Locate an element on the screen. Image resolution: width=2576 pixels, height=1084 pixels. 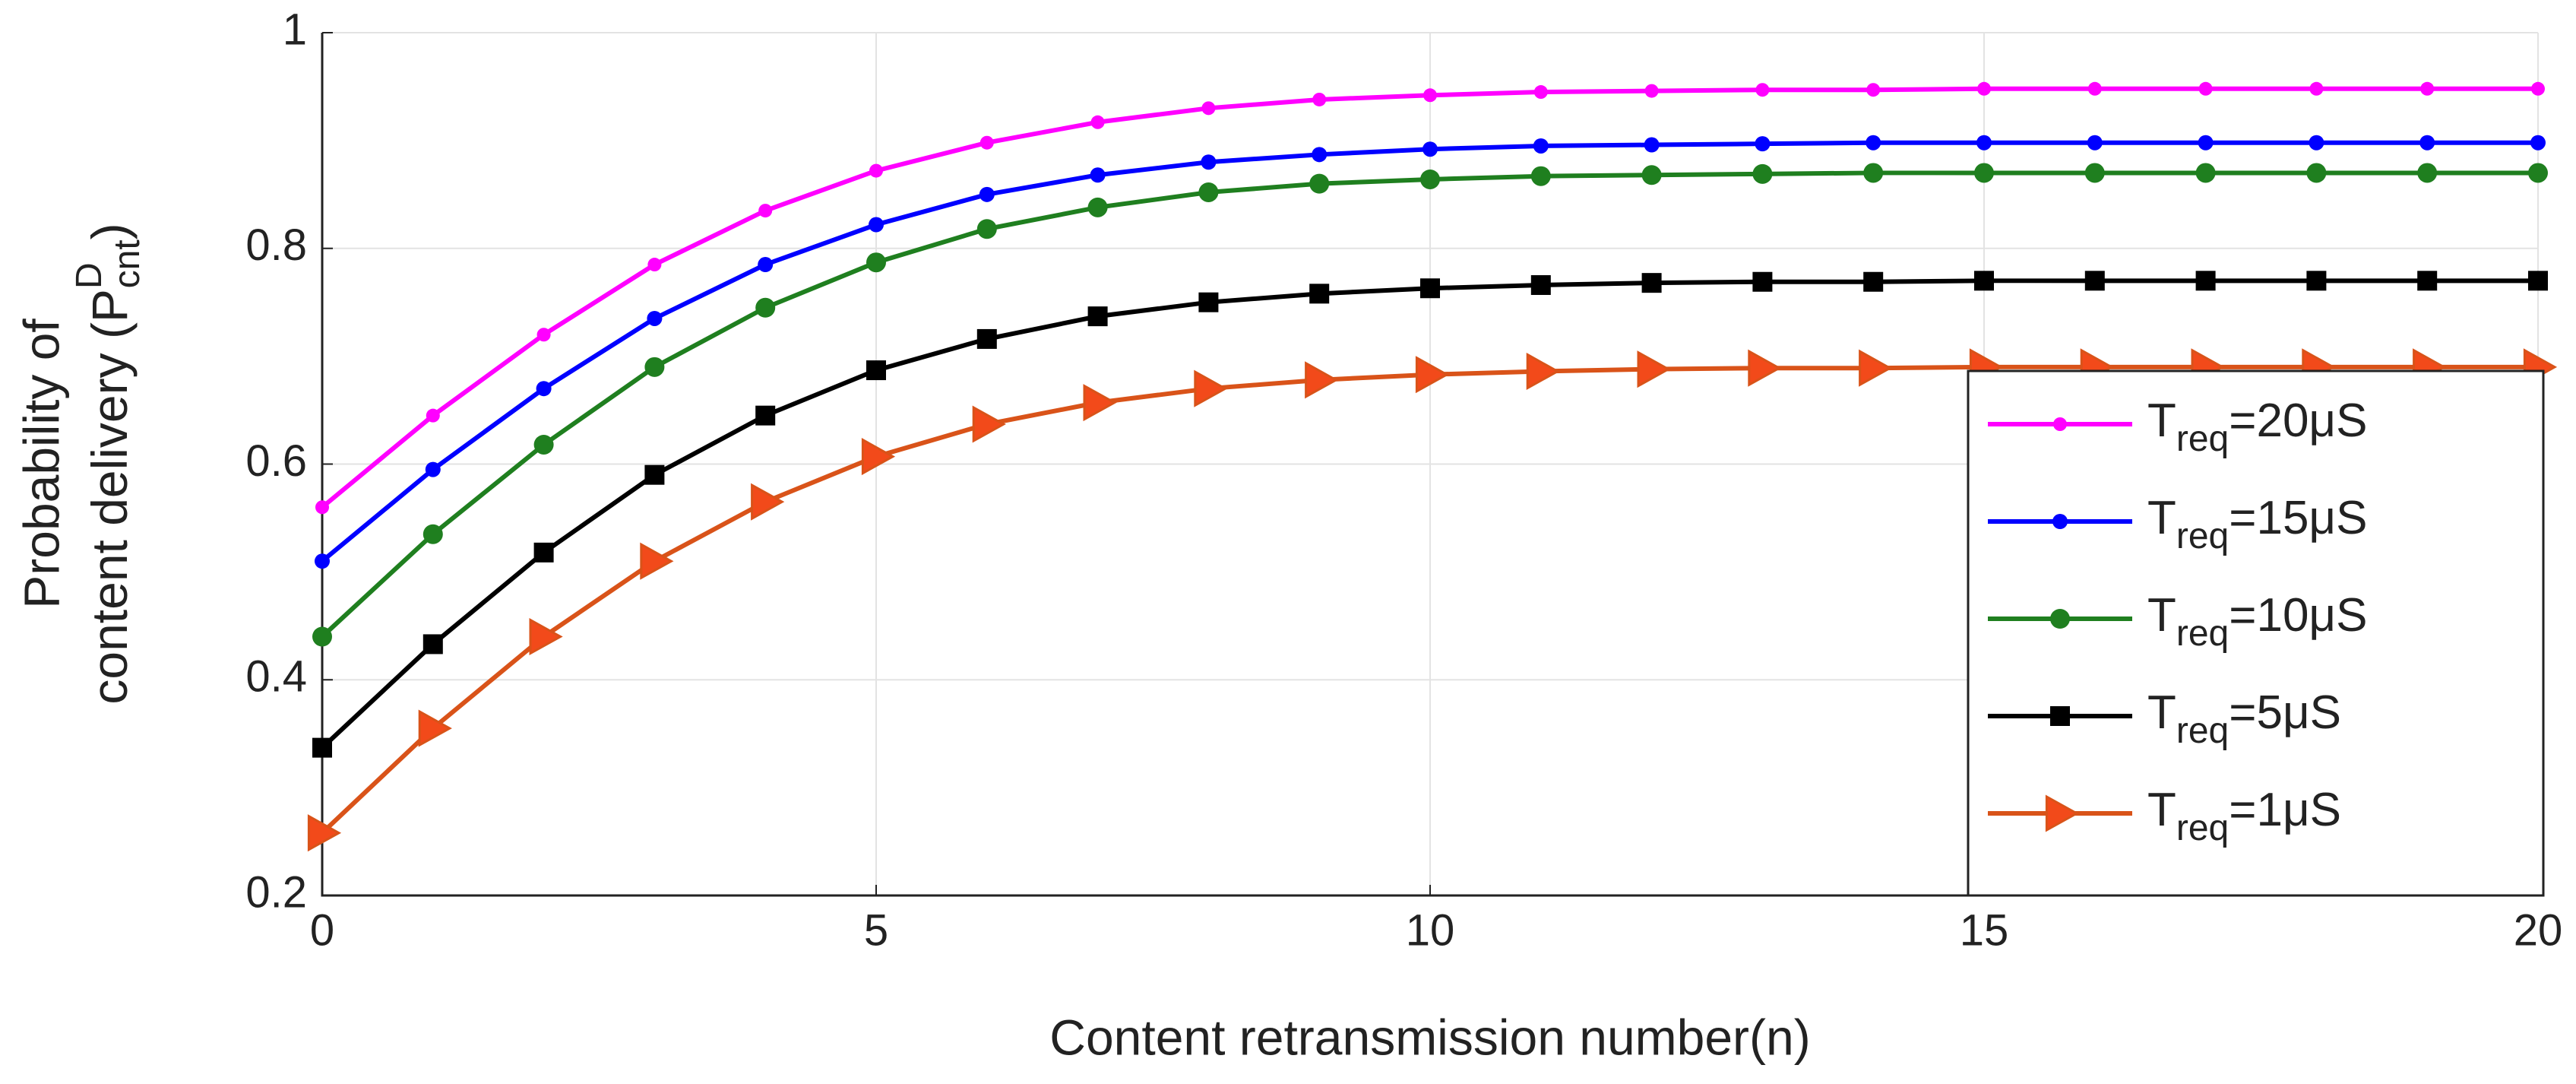
legend-label: Treq=15μS is located at coordinates (2257, 524).